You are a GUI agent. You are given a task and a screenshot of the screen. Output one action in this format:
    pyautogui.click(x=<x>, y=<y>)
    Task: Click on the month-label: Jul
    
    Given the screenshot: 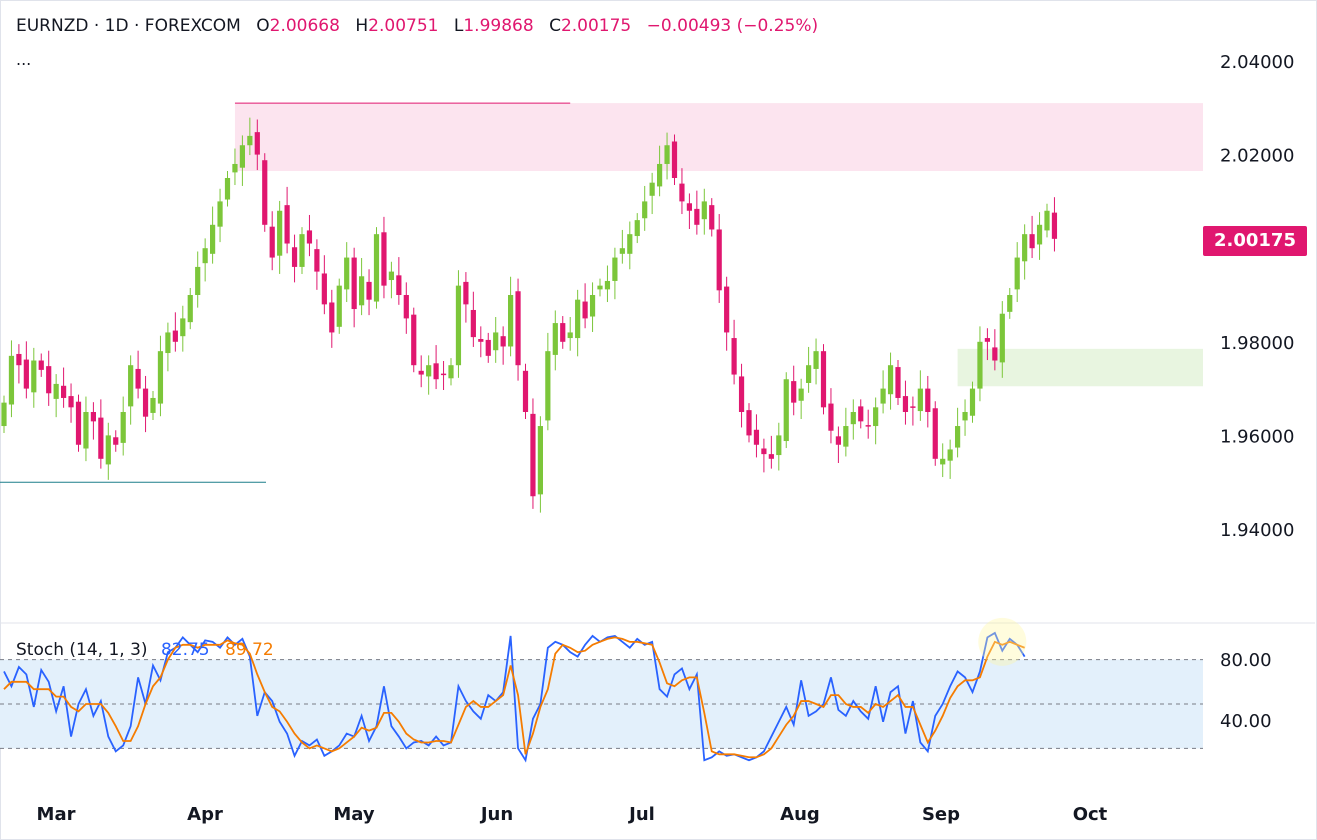 What is the action you would take?
    pyautogui.click(x=641, y=814)
    